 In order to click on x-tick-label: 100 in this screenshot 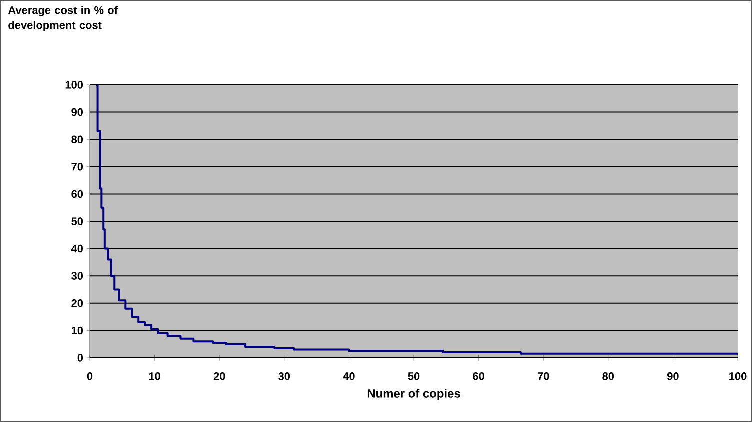, I will do `click(738, 376)`.